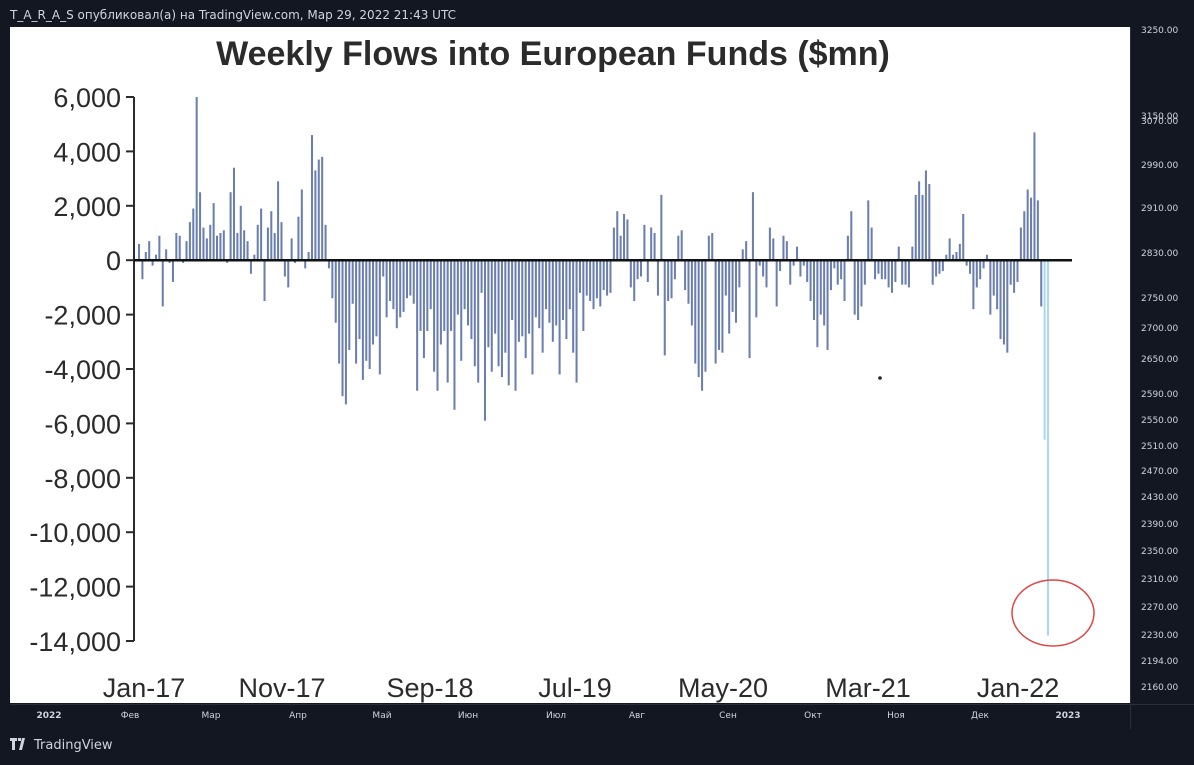 The height and width of the screenshot is (765, 1194). Describe the element at coordinates (468, 716) in the screenshot. I see `time-label: Июн` at that location.